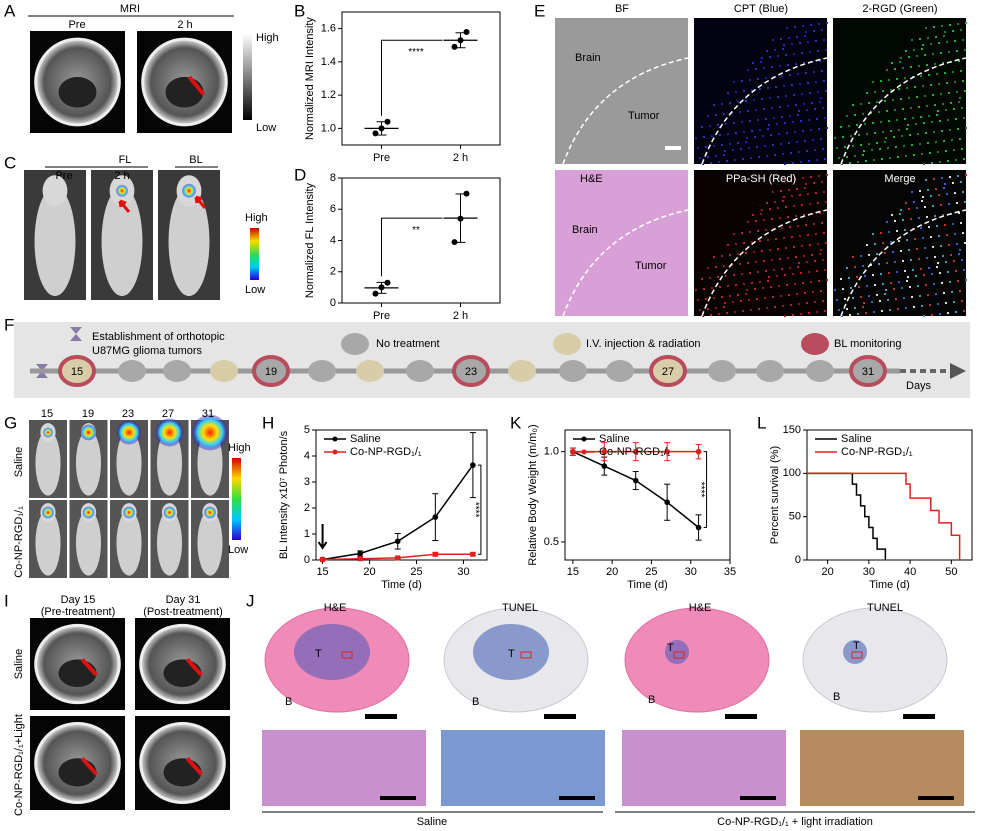 The width and height of the screenshot is (982, 831). I want to click on signal, so click(129, 432).